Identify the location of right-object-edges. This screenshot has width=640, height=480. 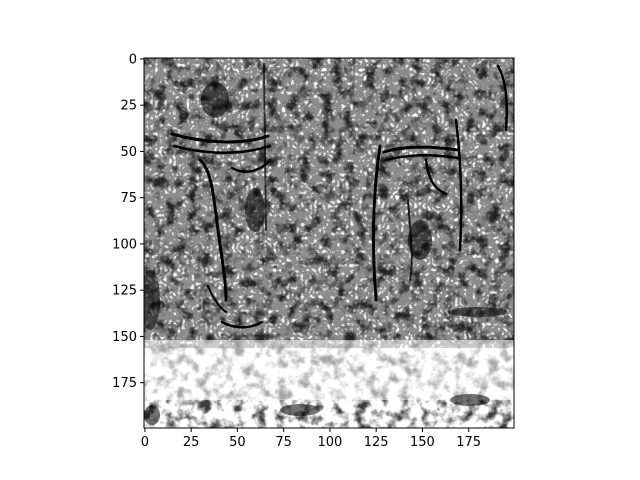
(439, 183).